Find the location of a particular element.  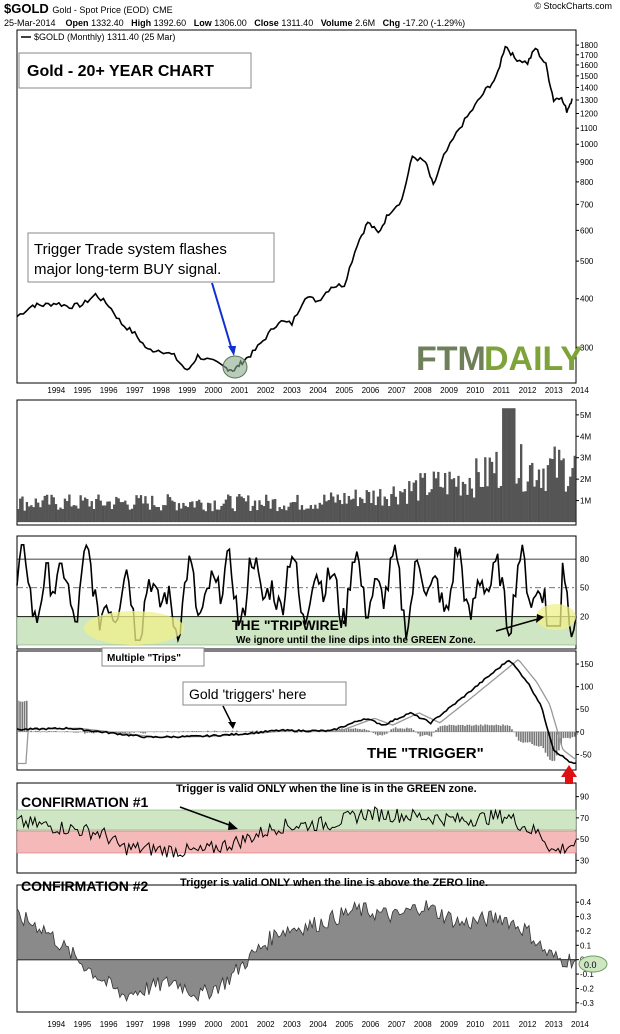

buy-arrow is located at coordinates (222, 316).